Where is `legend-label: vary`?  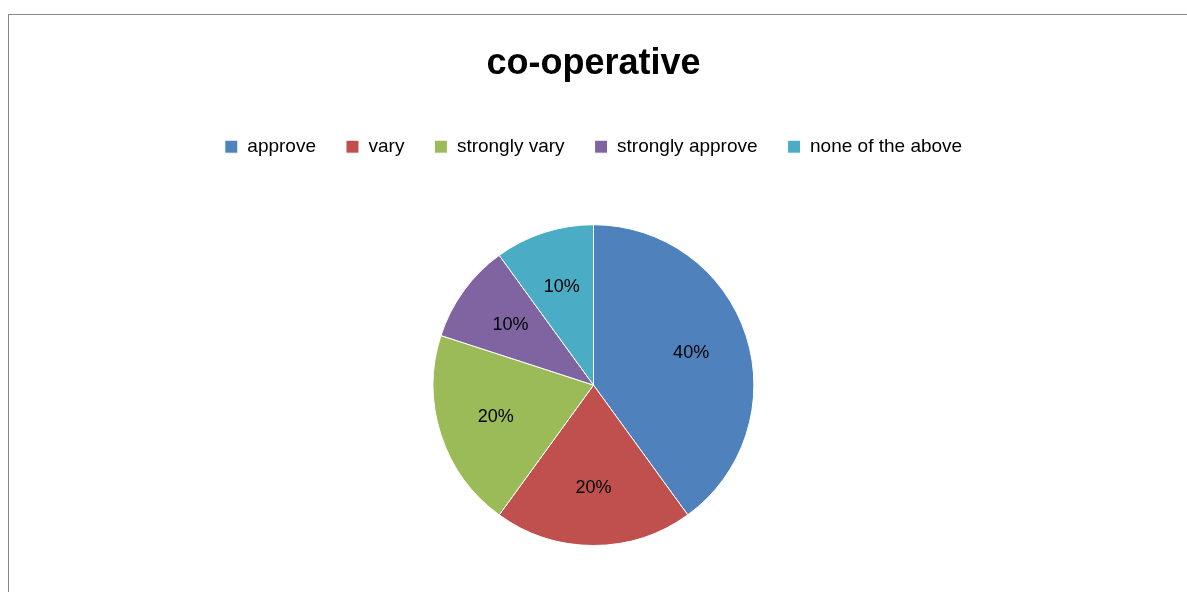 legend-label: vary is located at coordinates (386, 145).